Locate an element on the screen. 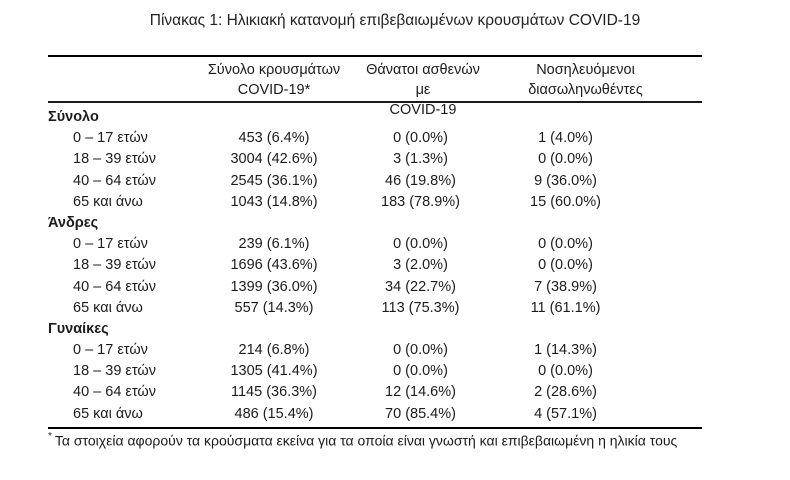 This screenshot has width=790, height=480. deaths-value: 46 (19.8%) is located at coordinates (420, 180).